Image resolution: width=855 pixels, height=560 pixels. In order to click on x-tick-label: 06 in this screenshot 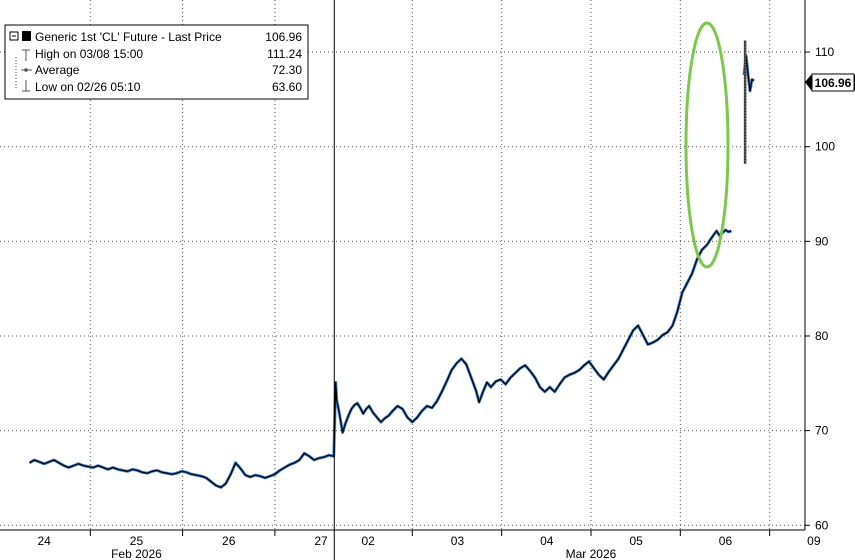, I will do `click(726, 541)`.